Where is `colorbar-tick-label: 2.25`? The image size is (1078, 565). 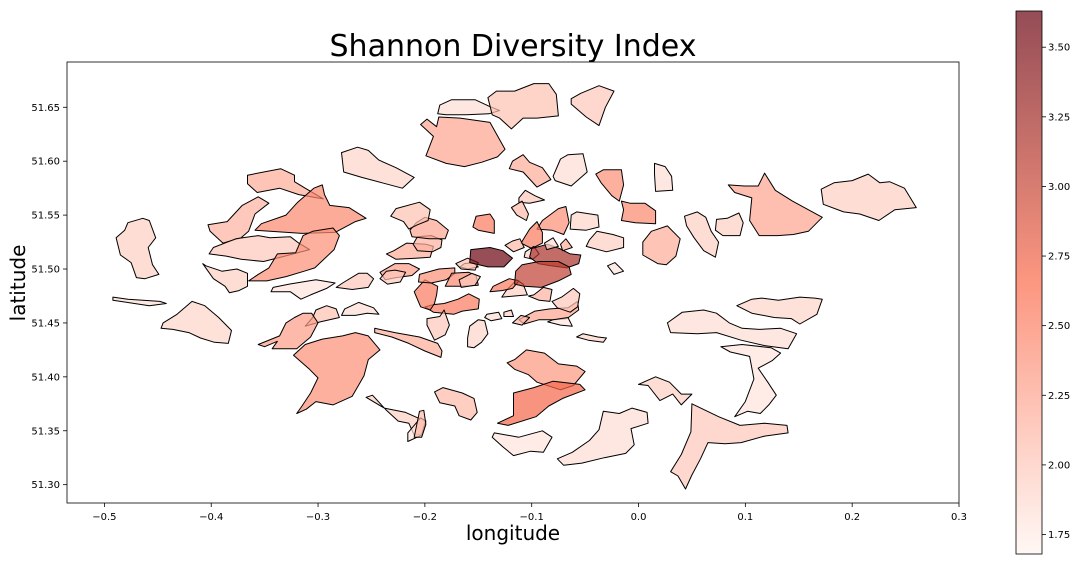
colorbar-tick-label: 2.25 is located at coordinates (1059, 396).